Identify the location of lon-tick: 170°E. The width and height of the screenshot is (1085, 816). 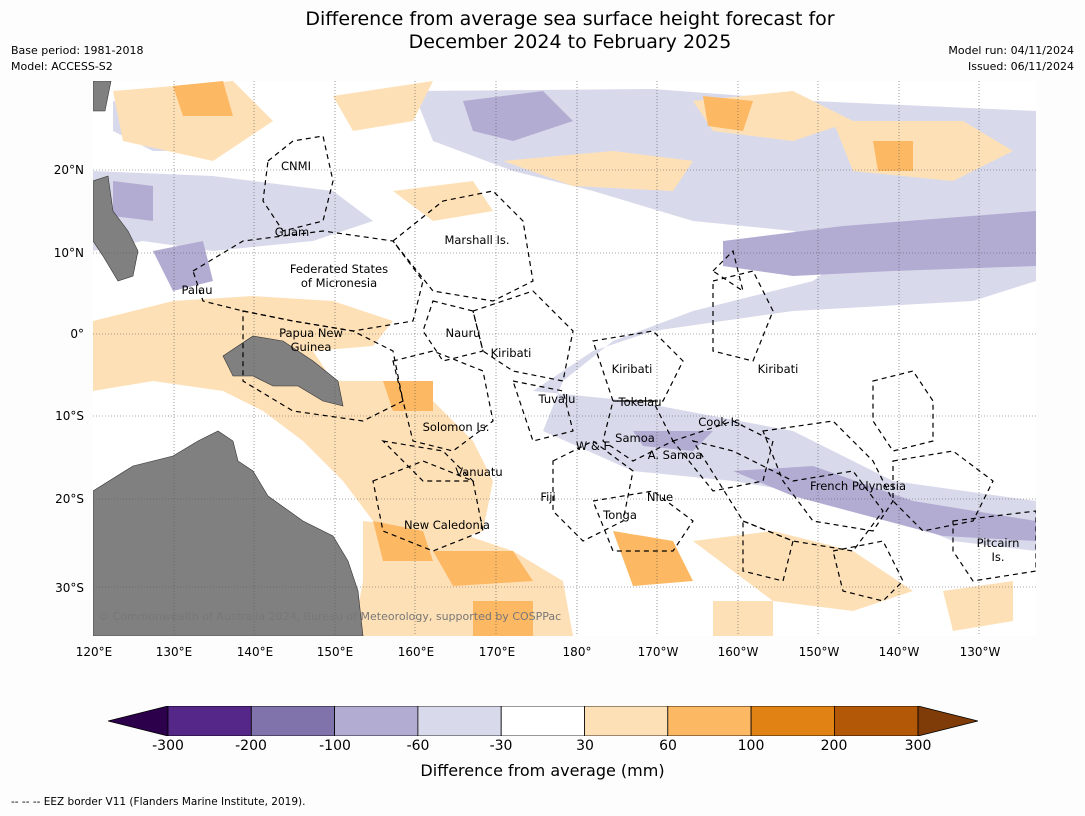
(497, 652).